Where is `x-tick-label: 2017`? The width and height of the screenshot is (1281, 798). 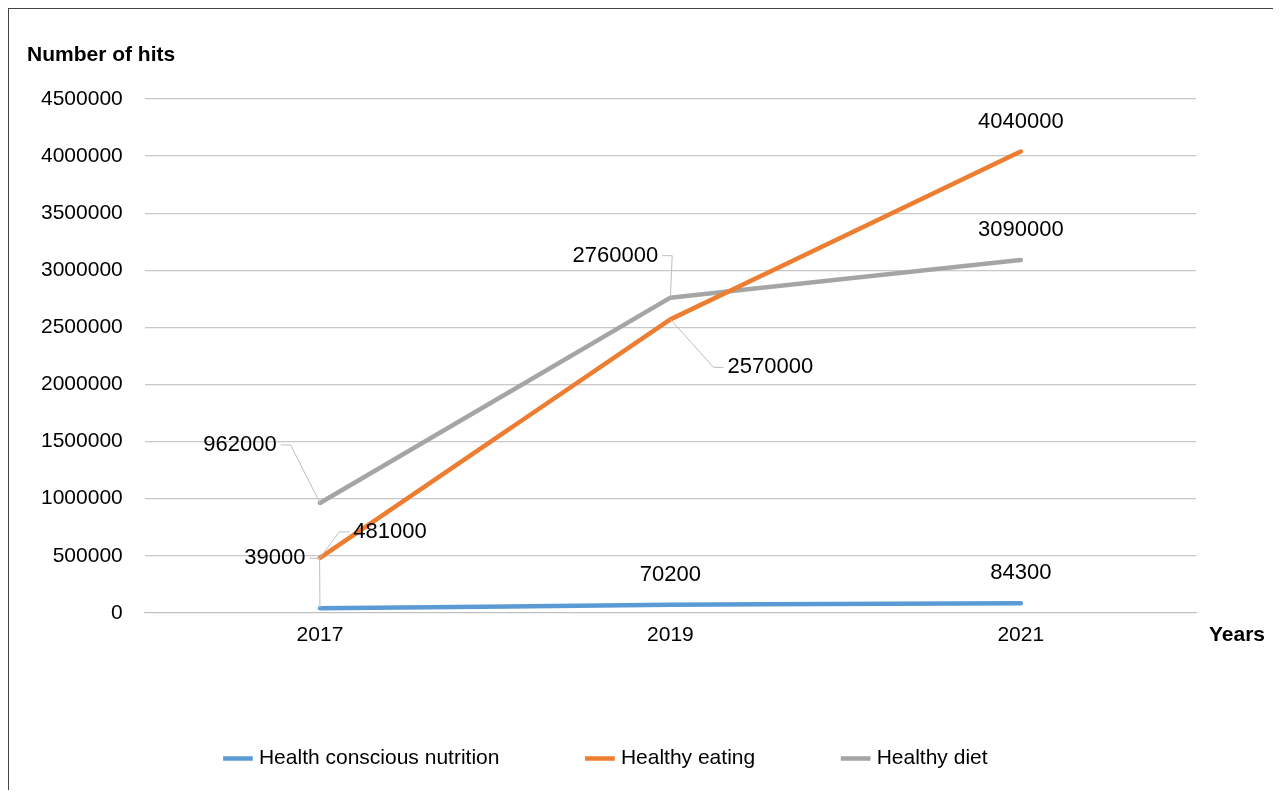 x-tick-label: 2017 is located at coordinates (320, 634).